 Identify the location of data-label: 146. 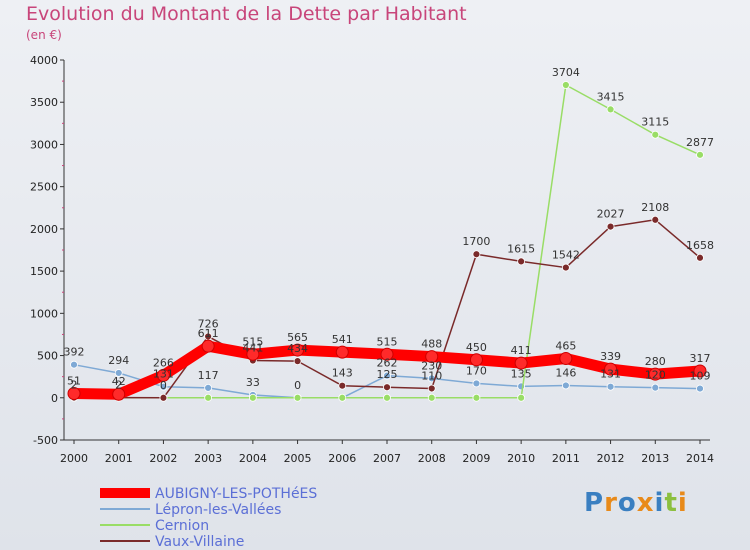
(565, 372).